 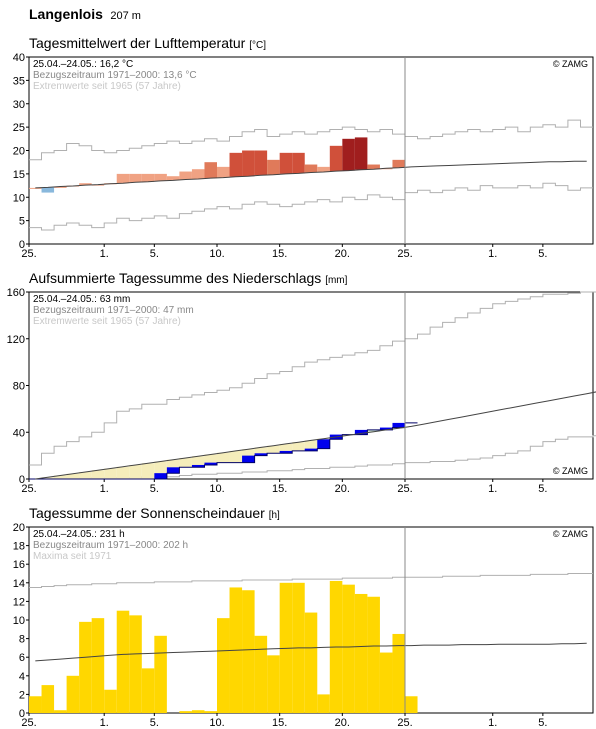 I want to click on y-tick-label: 160, so click(x=16, y=293).